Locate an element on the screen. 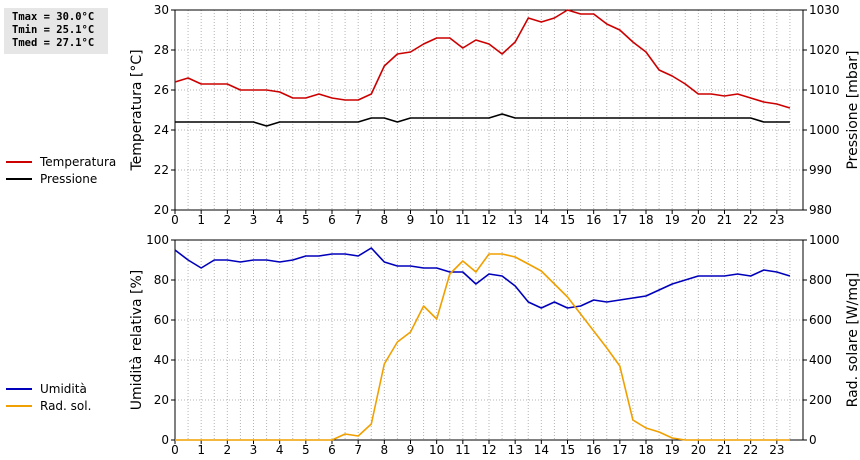  y-left-tick-label: 26 is located at coordinates (161, 90).